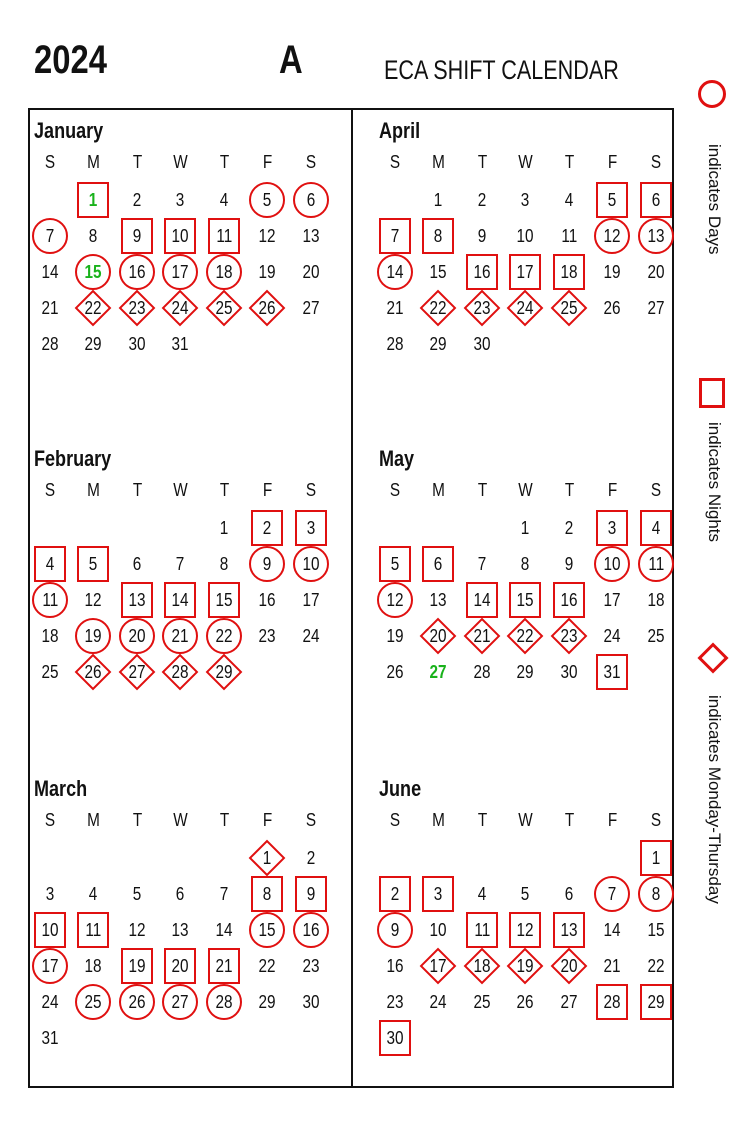 Image resolution: width=743 pixels, height=1128 pixels. Describe the element at coordinates (569, 930) in the screenshot. I see `night-shift-cell: 13` at that location.